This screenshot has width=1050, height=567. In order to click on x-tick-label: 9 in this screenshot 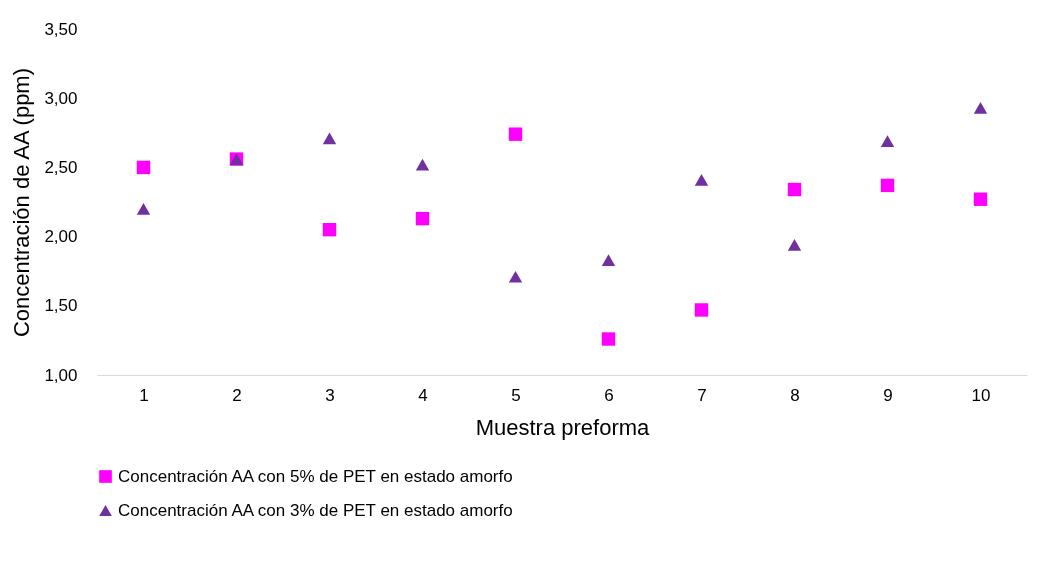, I will do `click(888, 395)`.